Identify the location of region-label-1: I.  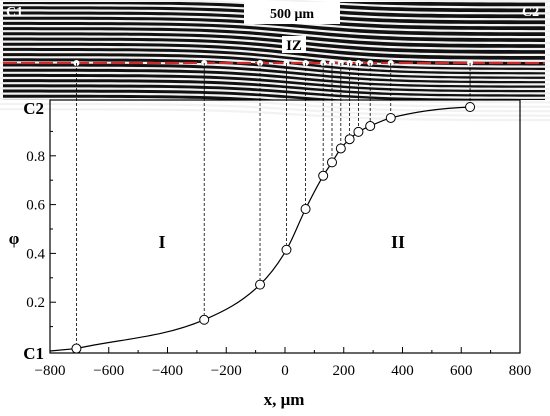
(161, 242).